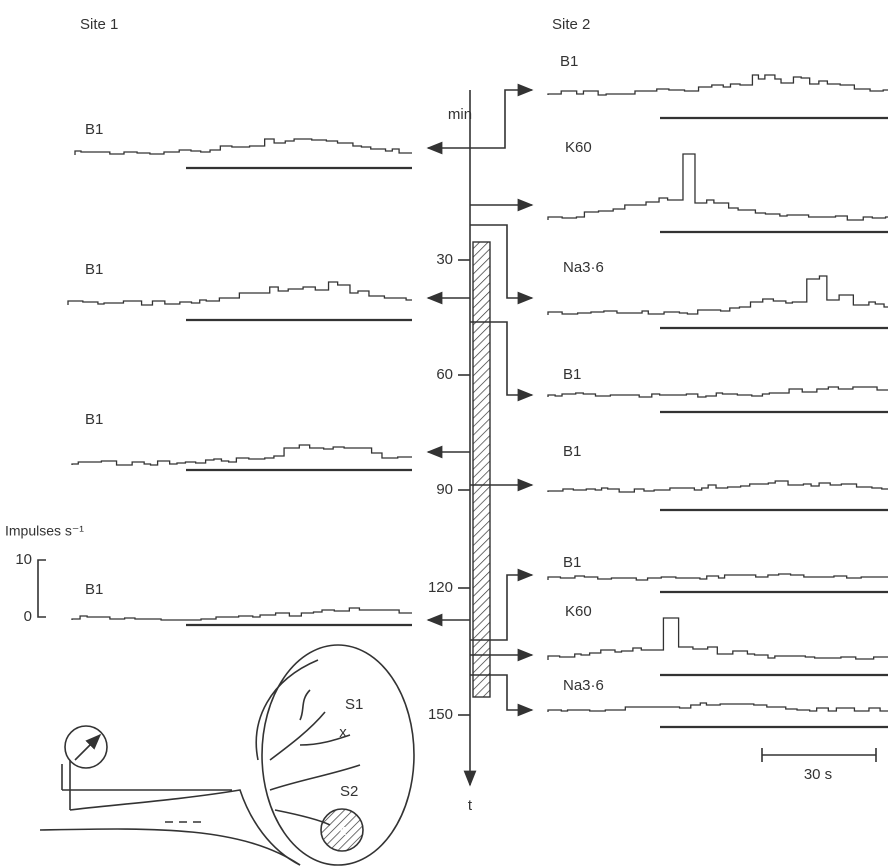  I want to click on time-scale-label: 30 s, so click(818, 774).